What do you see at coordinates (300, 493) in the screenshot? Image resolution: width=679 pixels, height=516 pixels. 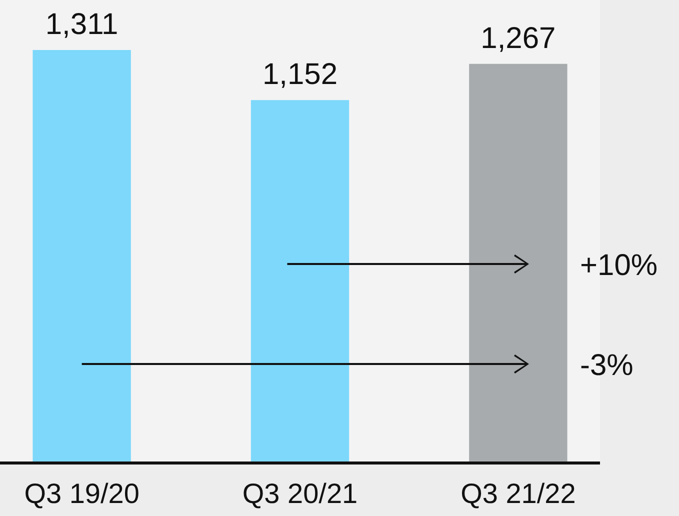 I see `x-tick-label: Q3 20/21` at bounding box center [300, 493].